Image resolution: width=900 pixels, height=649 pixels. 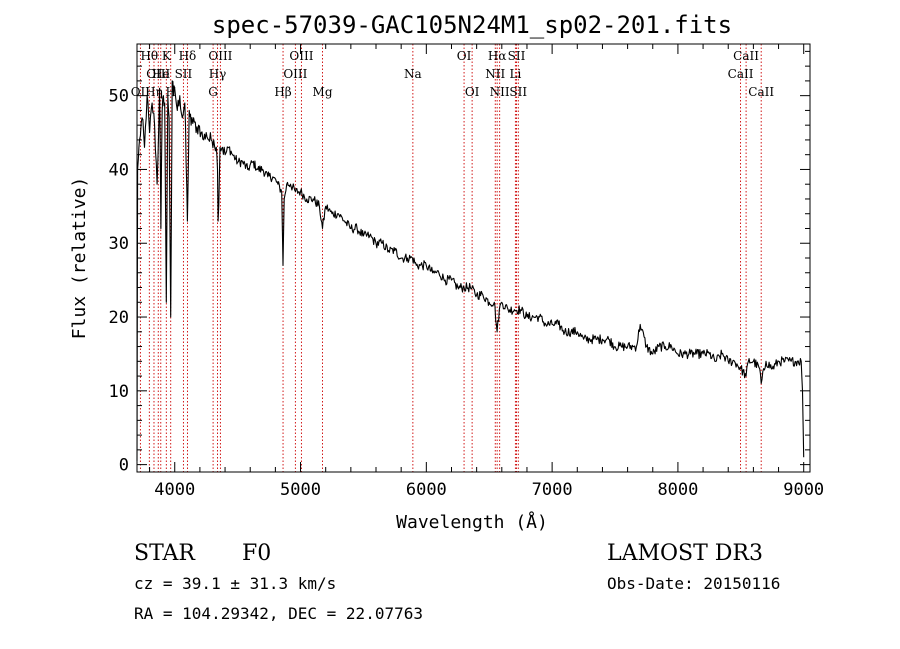 I want to click on y-tick-label: 20, so click(x=119, y=318).